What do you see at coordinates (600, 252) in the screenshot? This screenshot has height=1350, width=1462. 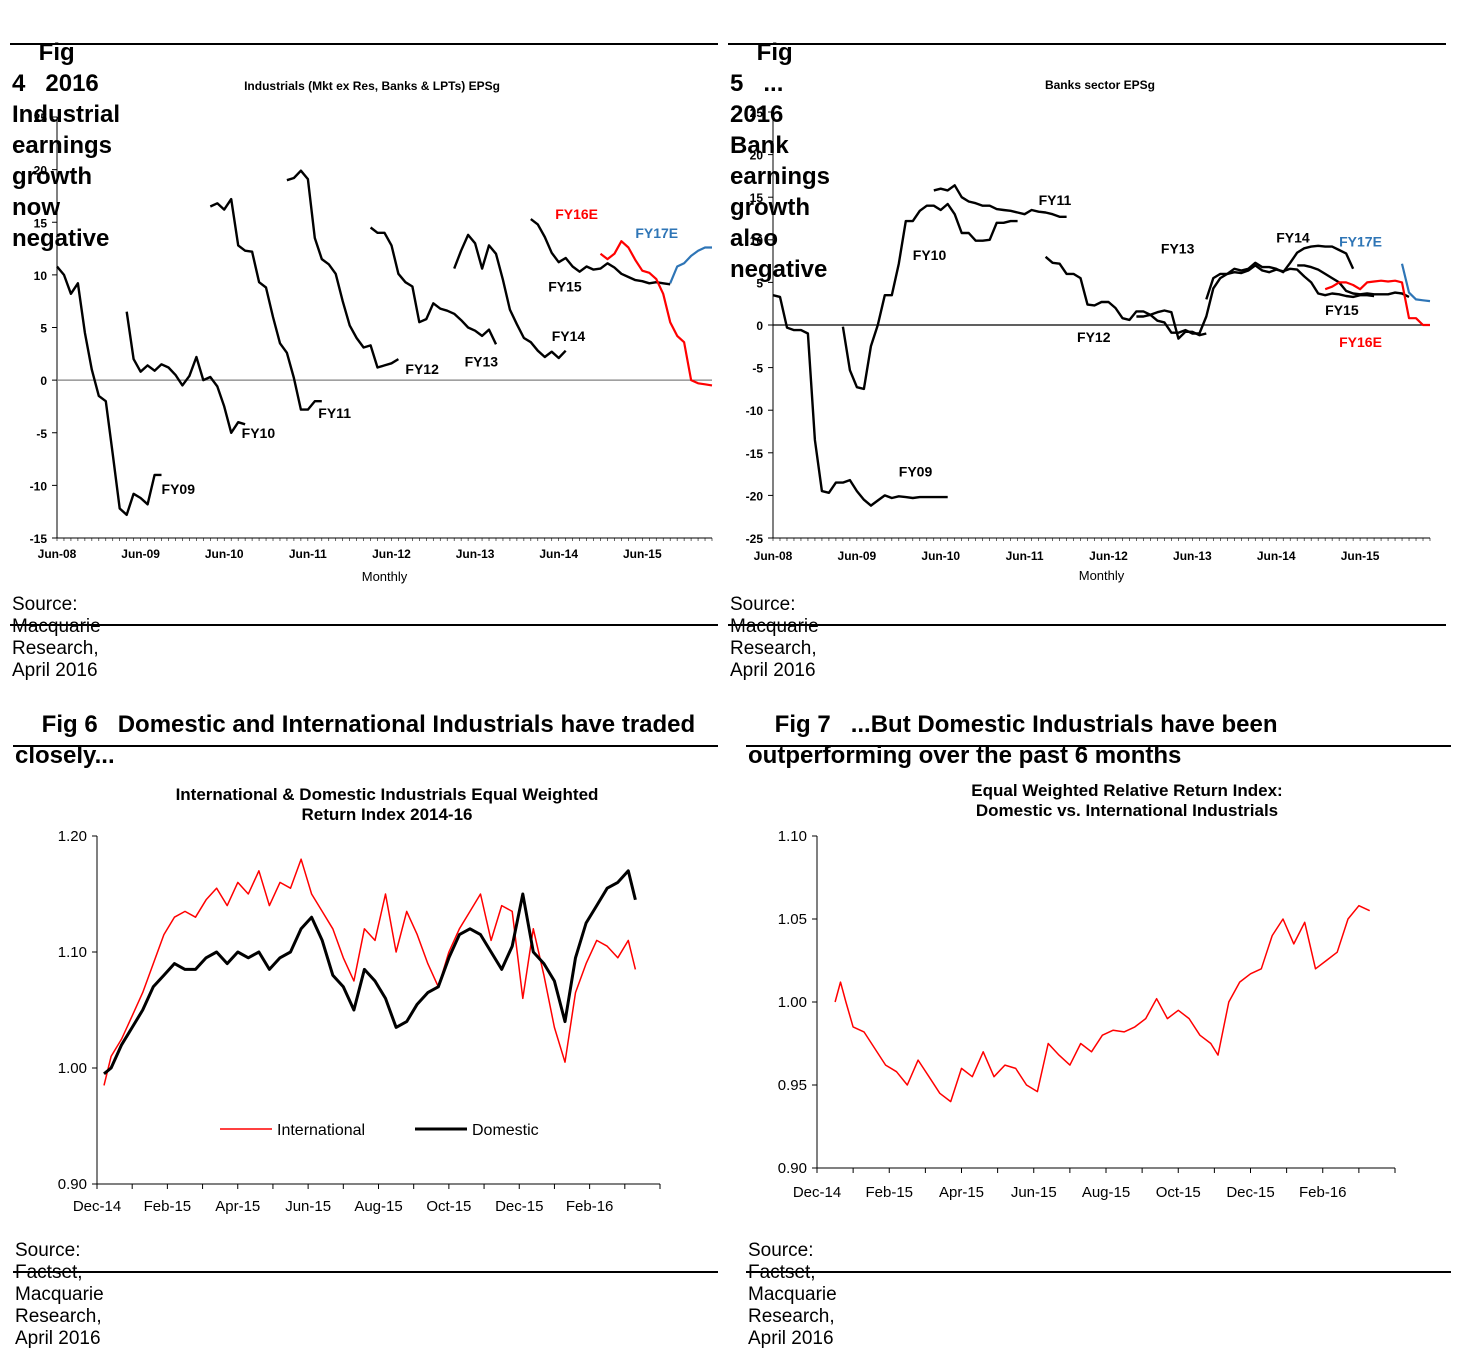 I see `fig4-series-fy15-line` at bounding box center [600, 252].